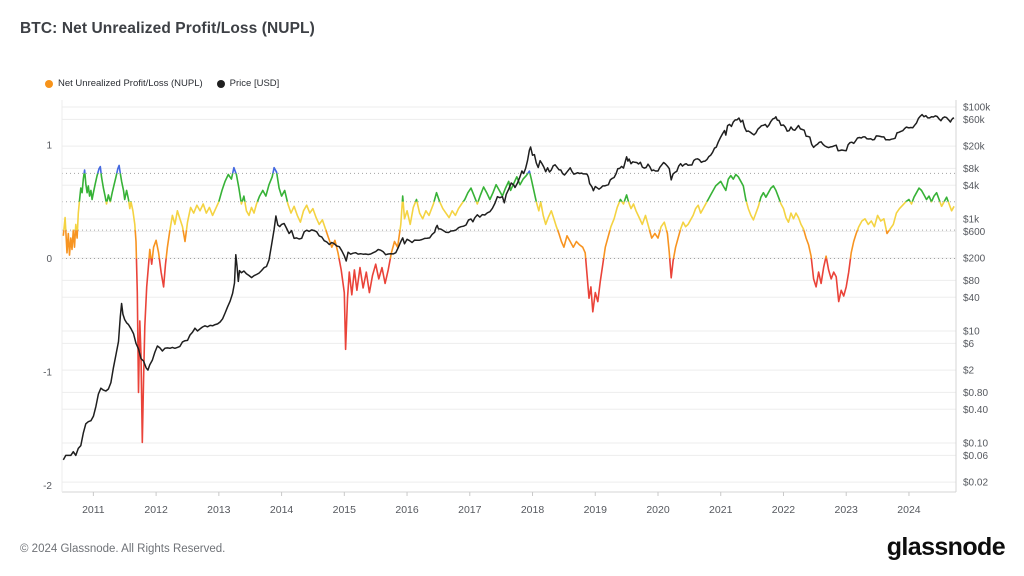  Describe the element at coordinates (974, 120) in the screenshot. I see `right-axis-tick-label: $60k` at that location.